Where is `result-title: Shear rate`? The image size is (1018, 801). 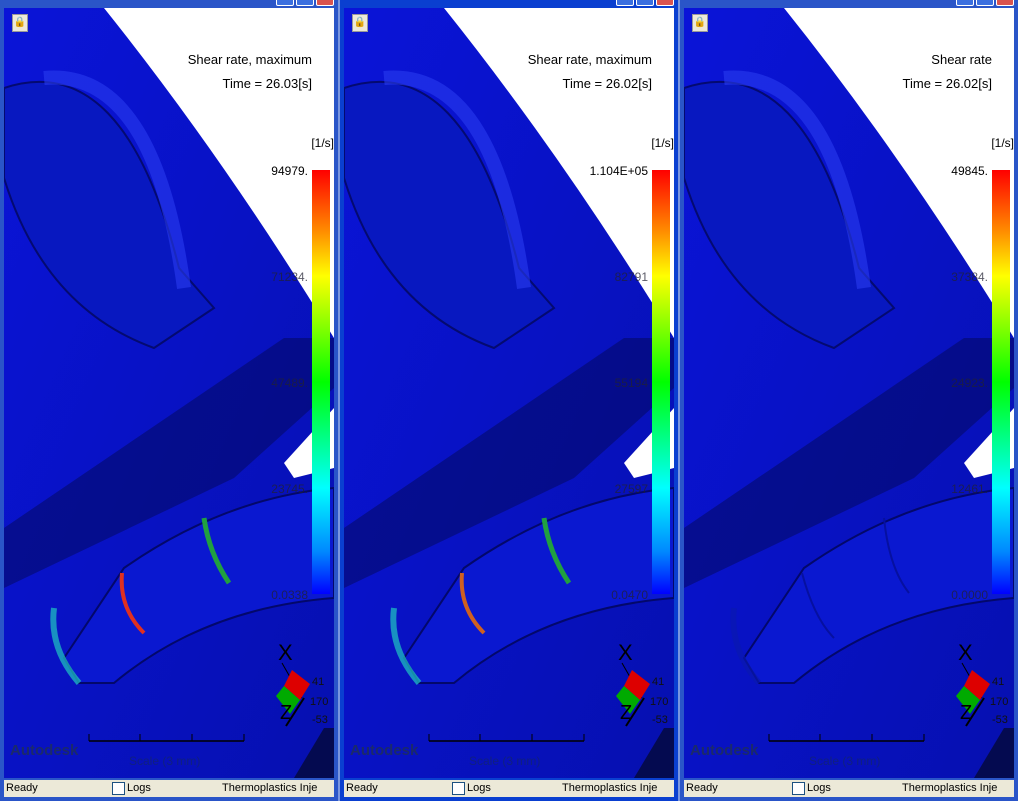 result-title: Shear rate is located at coordinates (961, 59).